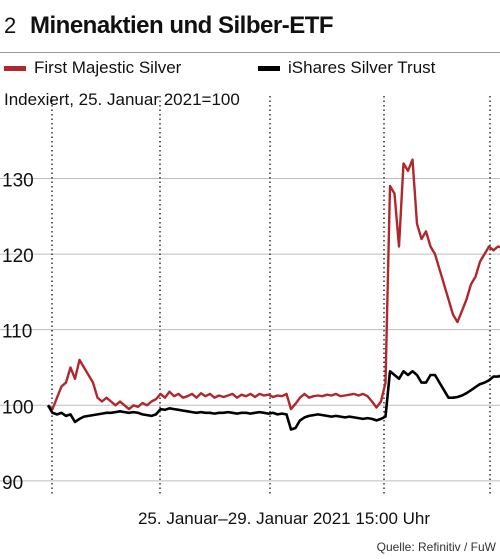 This screenshot has width=500, height=559. Describe the element at coordinates (436, 547) in the screenshot. I see `source-note: Quelle: Refinitiv / FuW` at that location.